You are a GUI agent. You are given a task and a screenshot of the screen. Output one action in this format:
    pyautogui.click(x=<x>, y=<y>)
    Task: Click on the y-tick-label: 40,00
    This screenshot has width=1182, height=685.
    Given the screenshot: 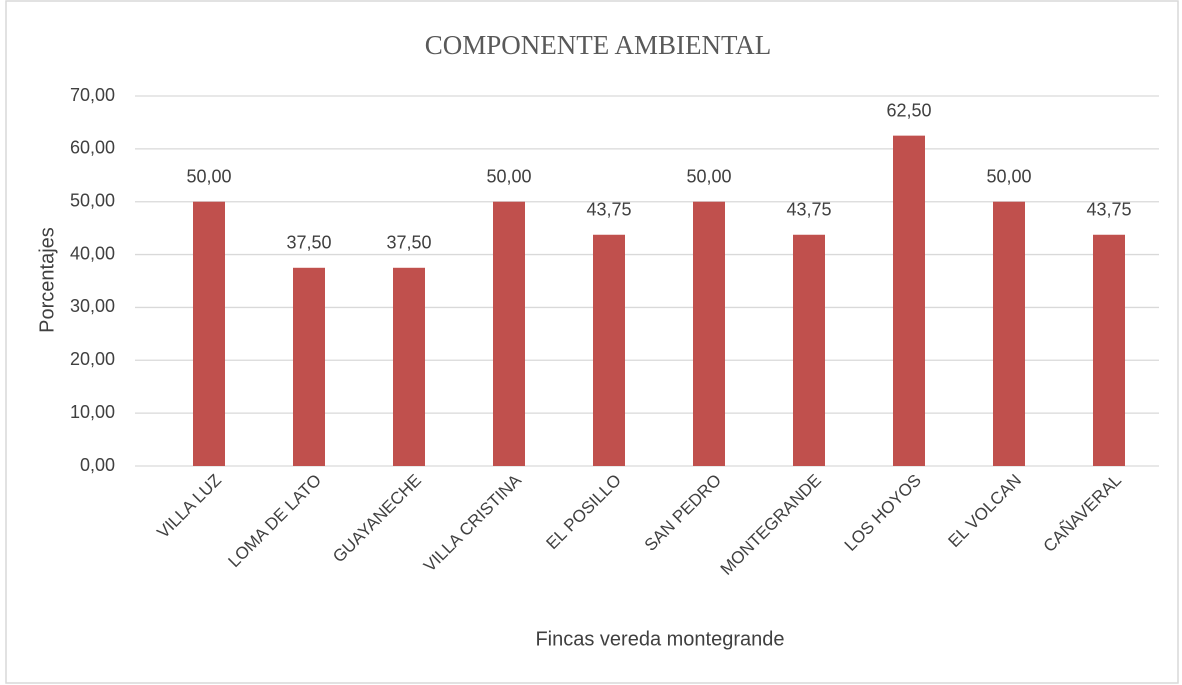 What is the action you would take?
    pyautogui.click(x=92, y=253)
    